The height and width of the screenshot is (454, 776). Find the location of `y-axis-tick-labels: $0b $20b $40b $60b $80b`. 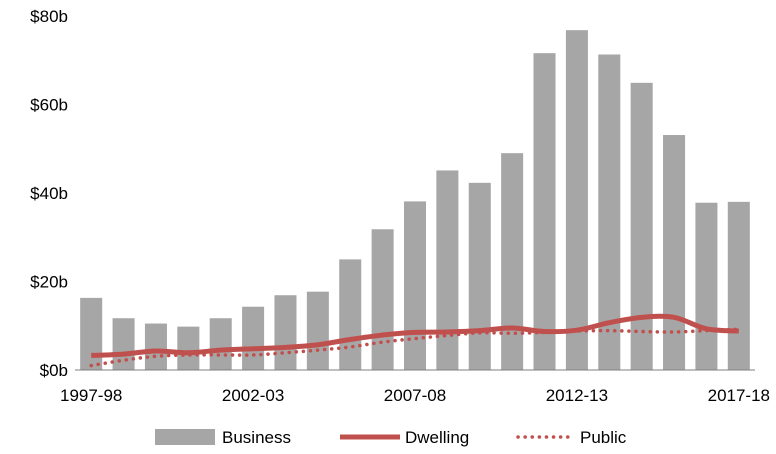

y-axis-tick-labels: $0b $20b $40b $60b $80b is located at coordinates (49, 193).